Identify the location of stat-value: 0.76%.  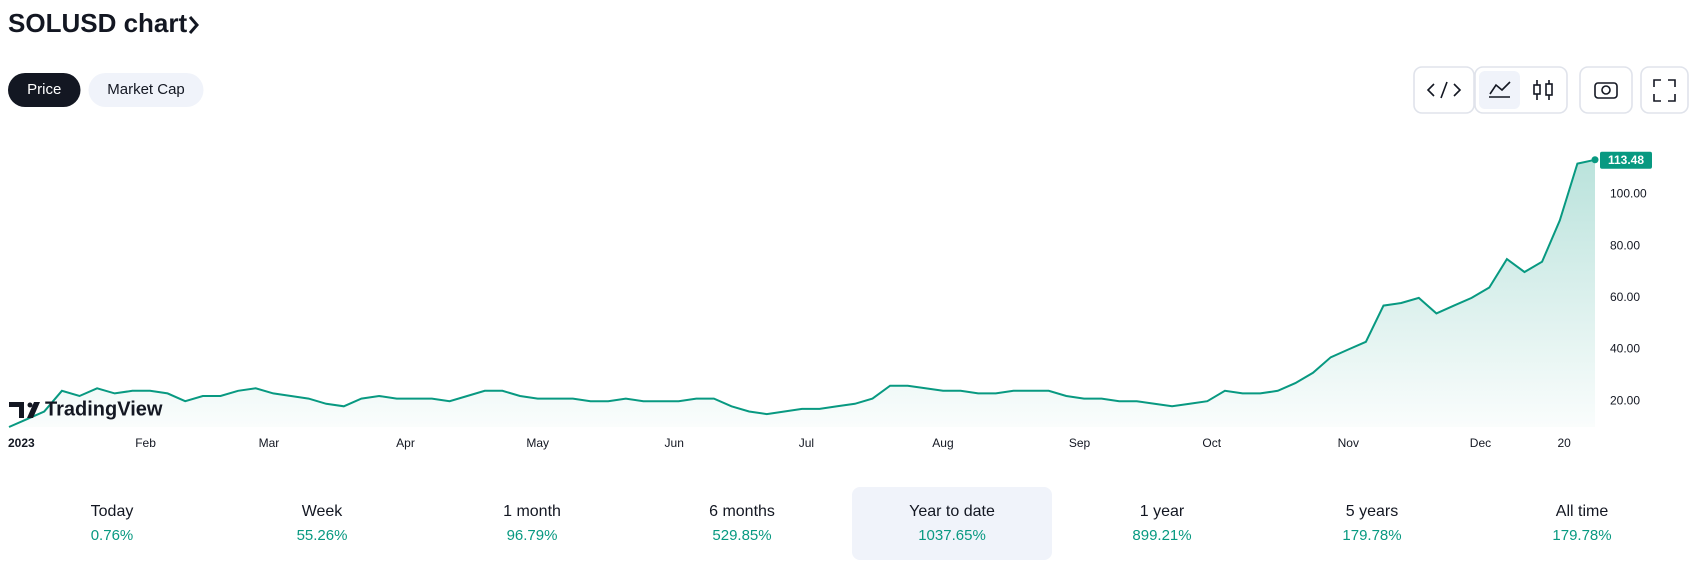
(112, 535).